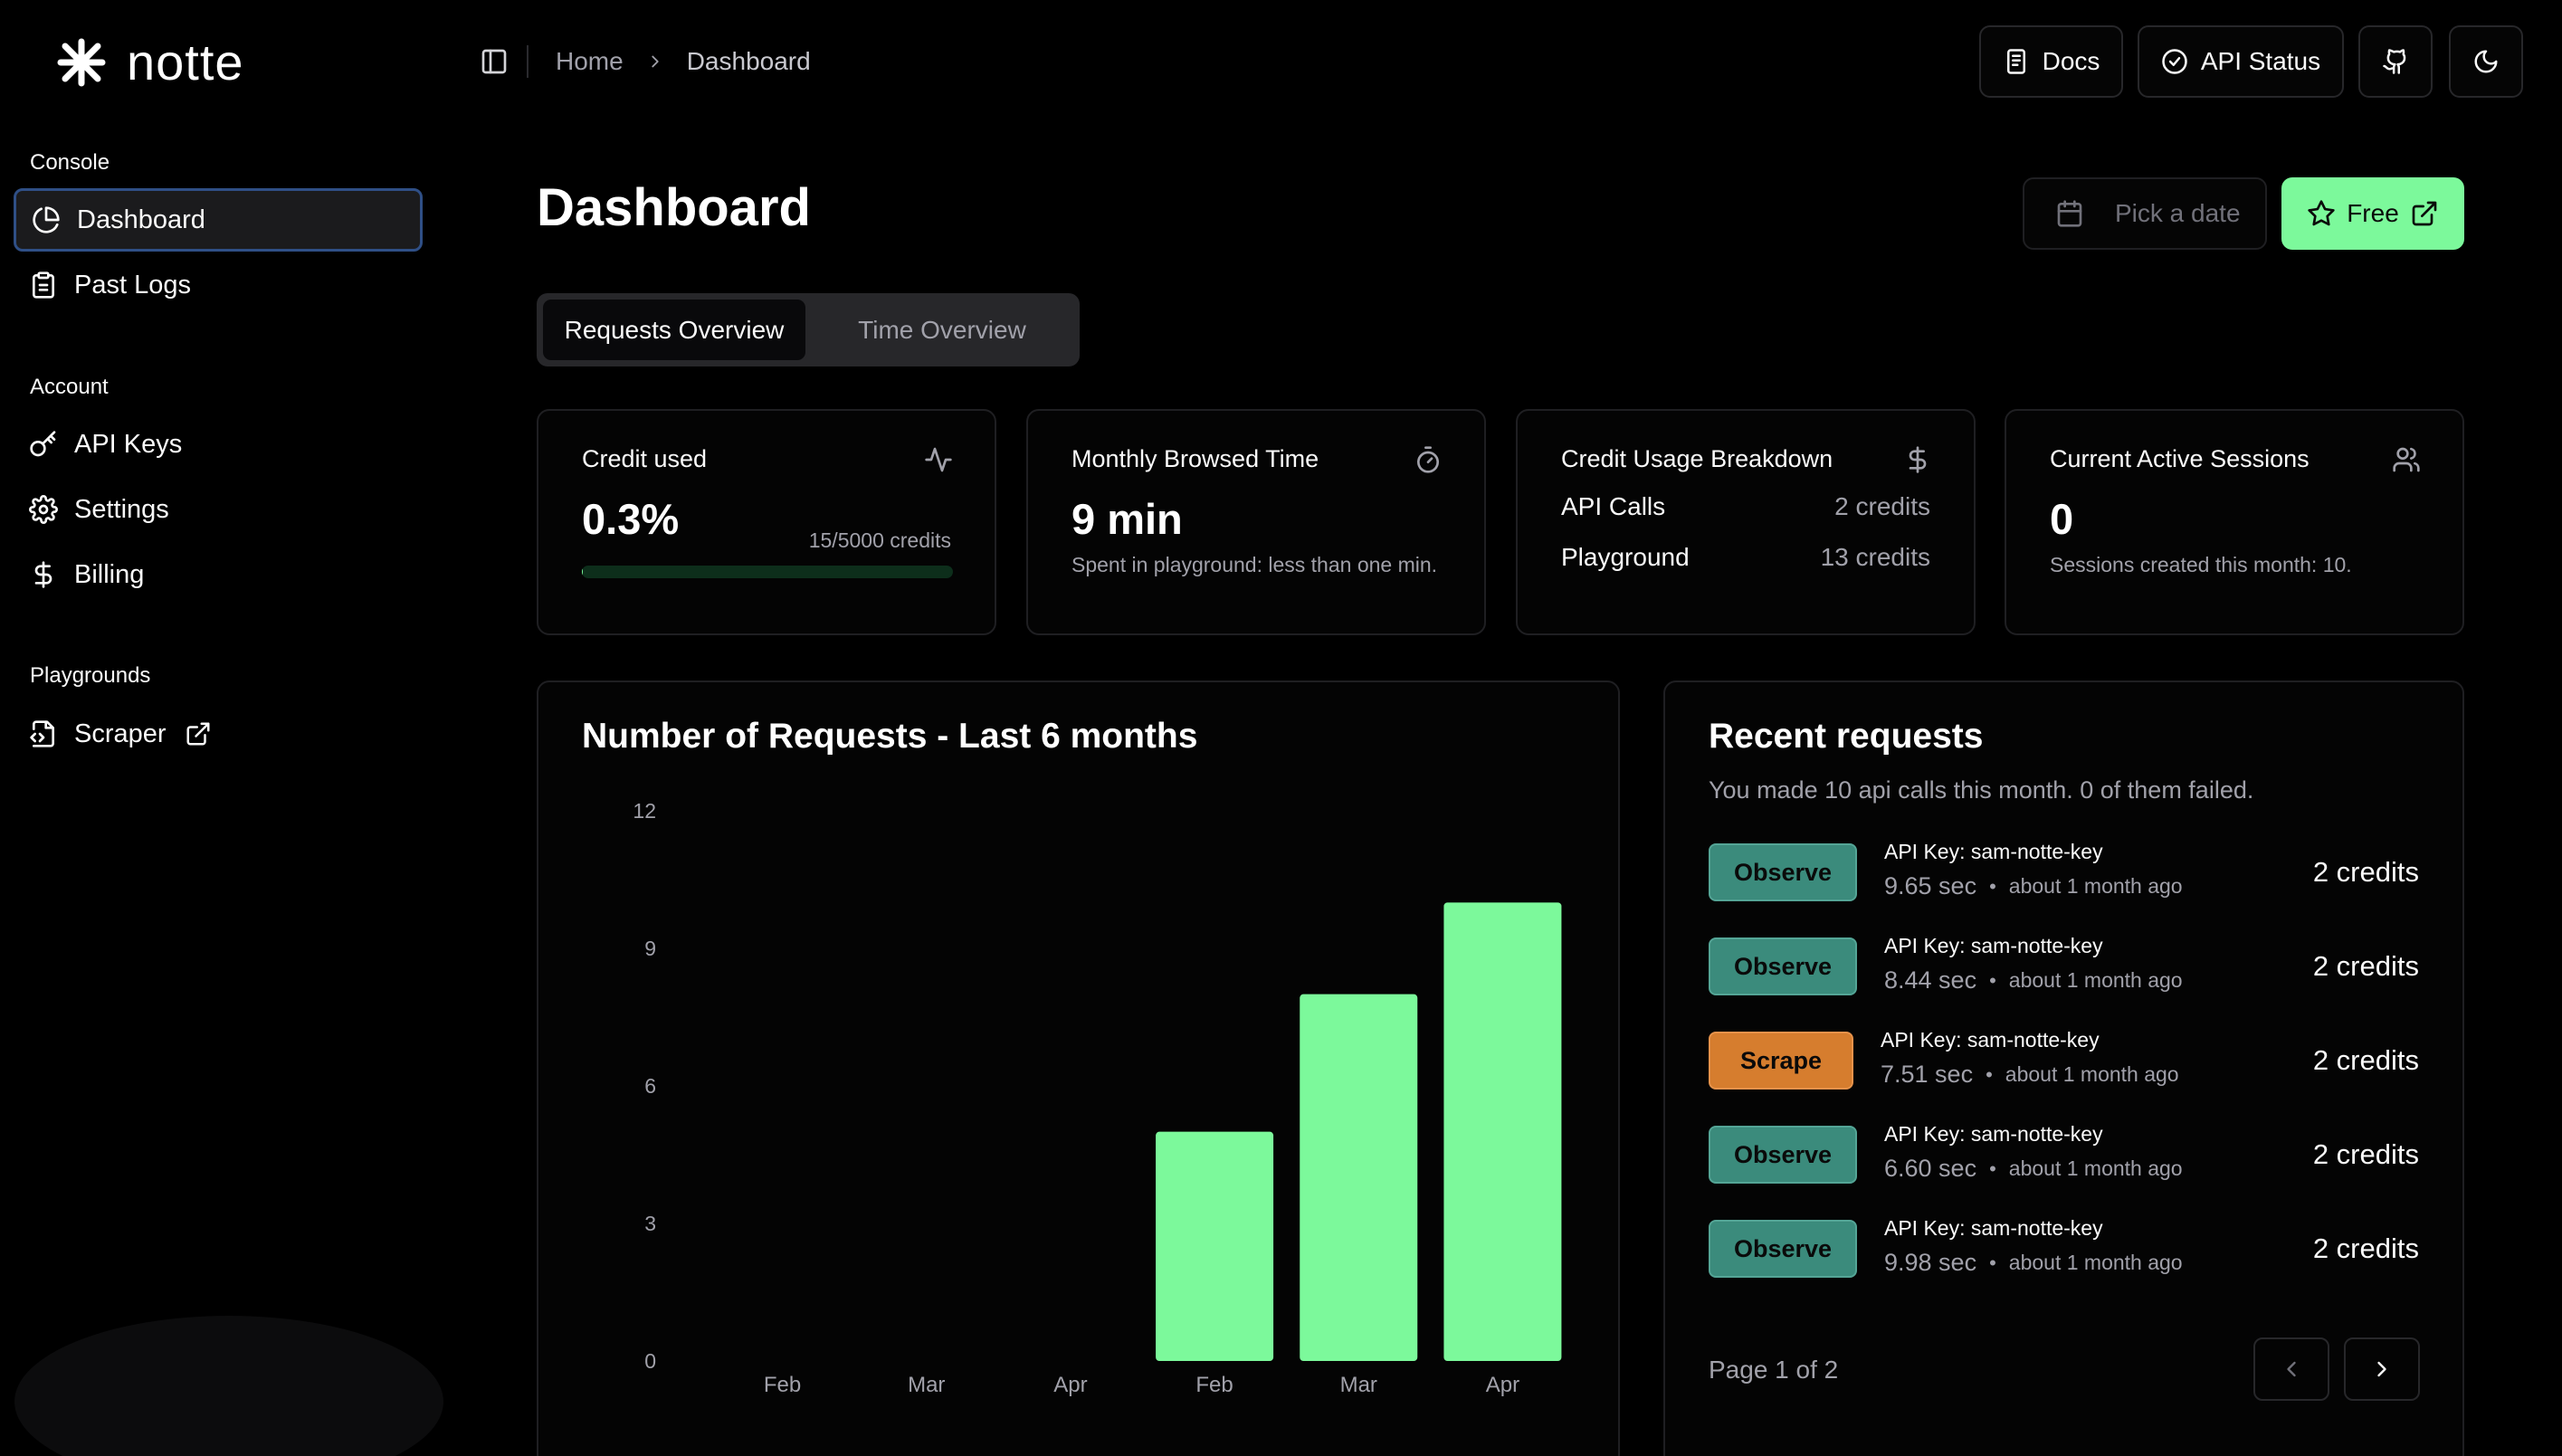  Describe the element at coordinates (1097, 1098) in the screenshot. I see `requests-bar-chart: 0 3 6 9 12 Feb Mar Apr Feb Mar Apr` at that location.